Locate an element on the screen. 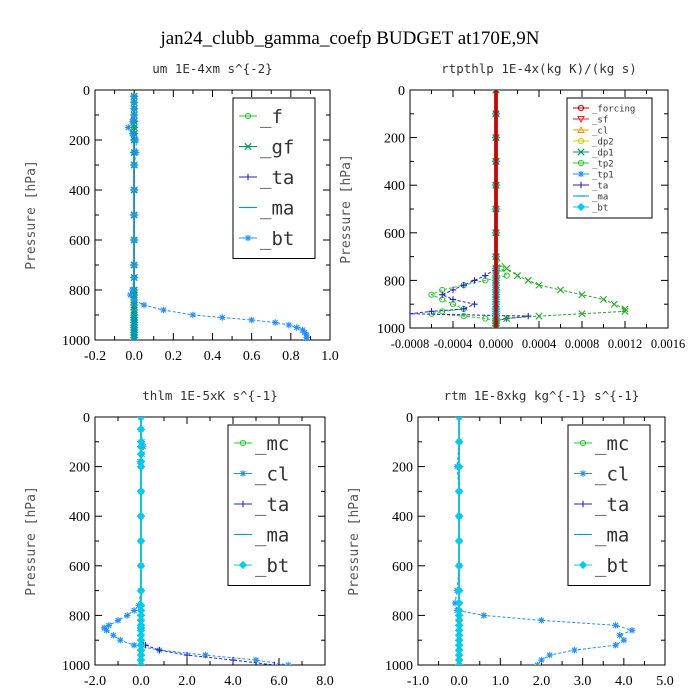  y-tick-label: 200 is located at coordinates (79, 468).